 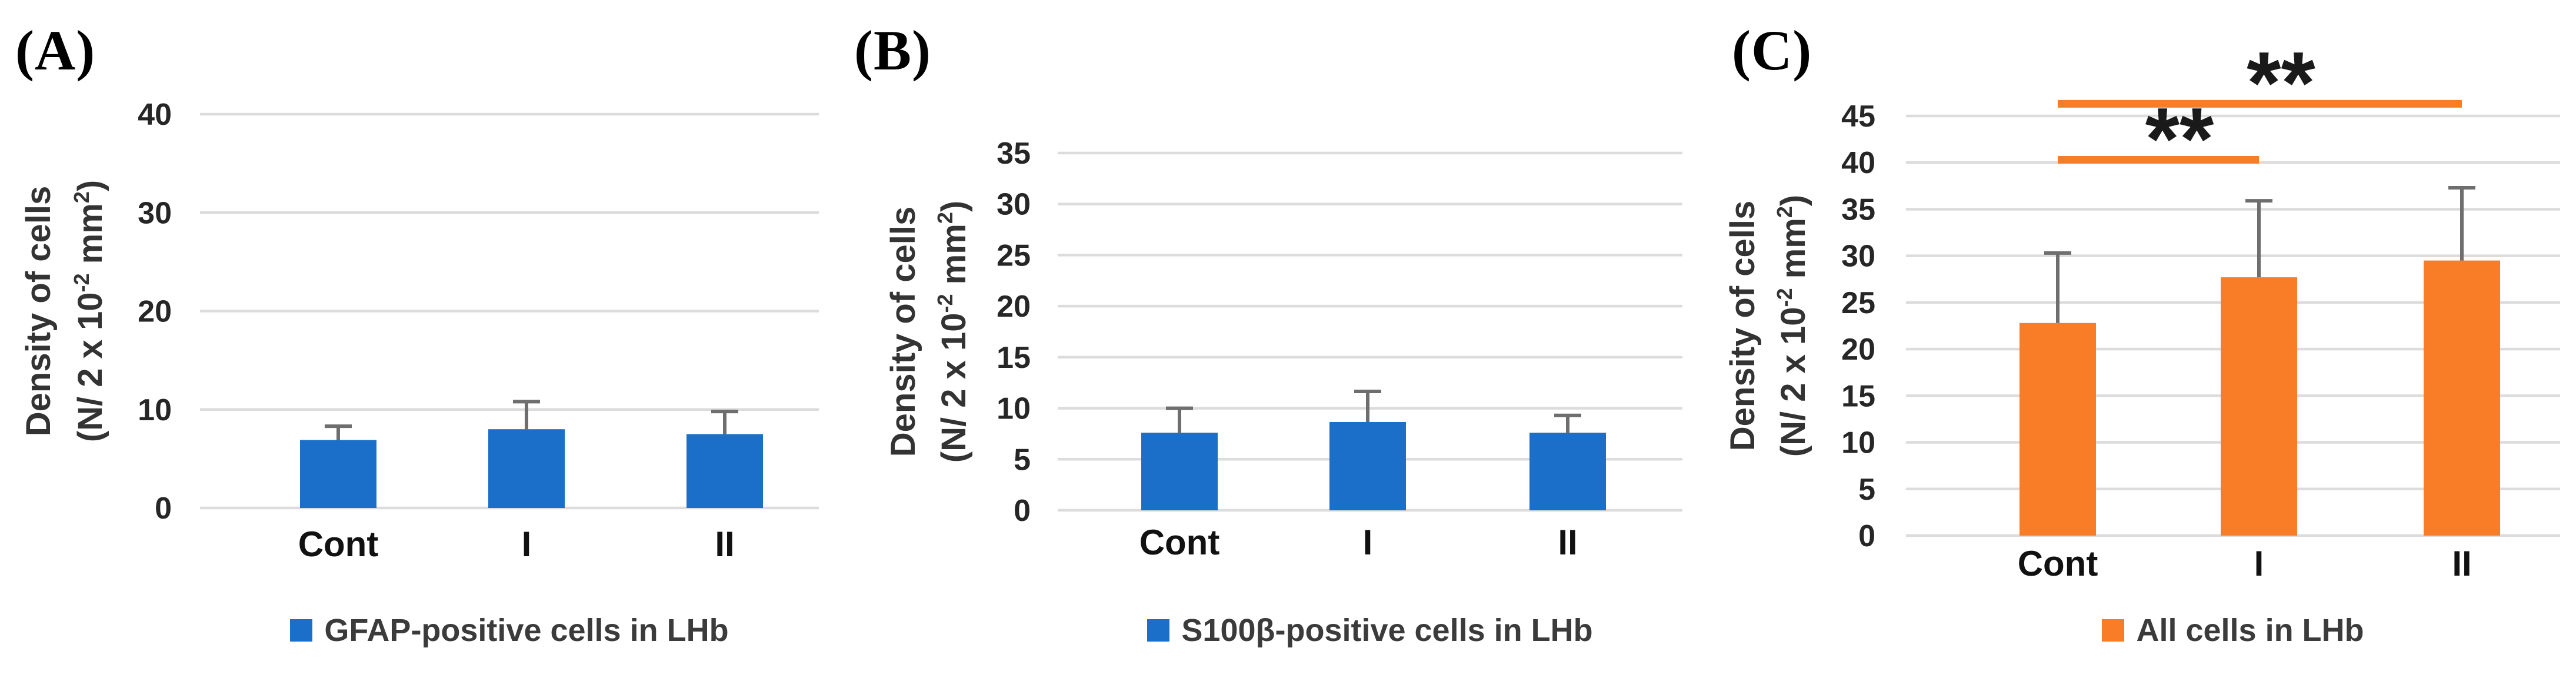 I want to click on legend-label: All cells in LHb, so click(x=2250, y=630).